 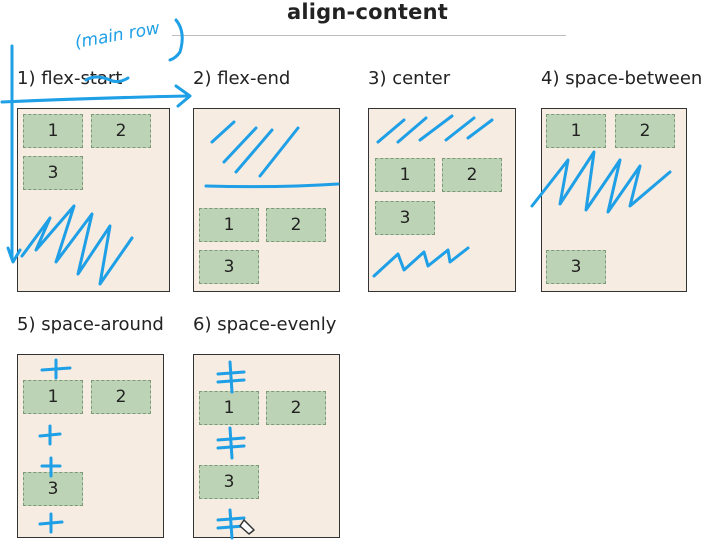 What do you see at coordinates (266, 200) in the screenshot?
I see `panel-flex-end: 1 2 3` at bounding box center [266, 200].